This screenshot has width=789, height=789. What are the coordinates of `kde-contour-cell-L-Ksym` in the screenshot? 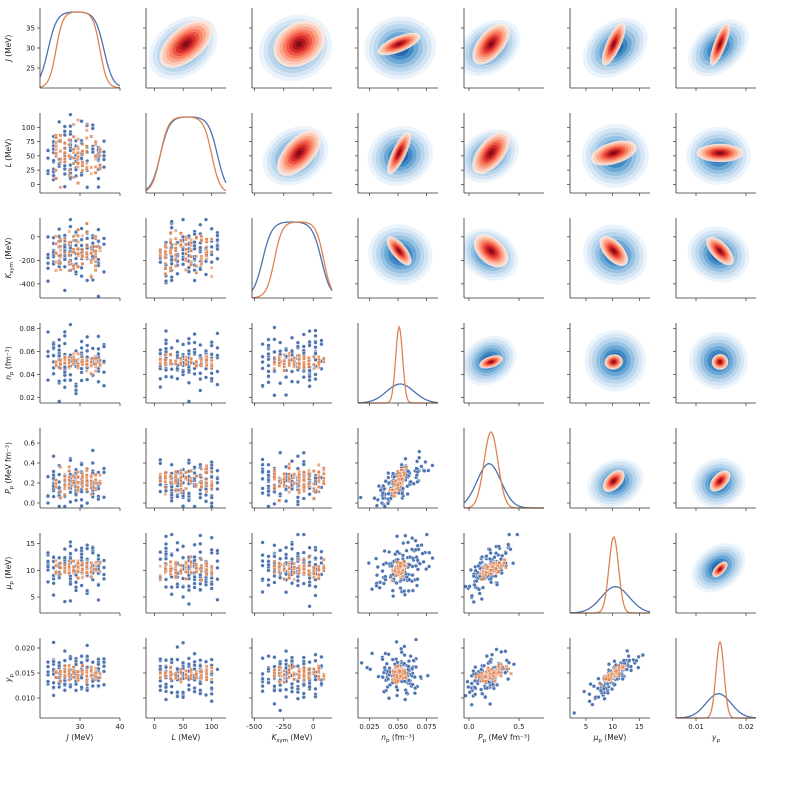 It's located at (295, 156).